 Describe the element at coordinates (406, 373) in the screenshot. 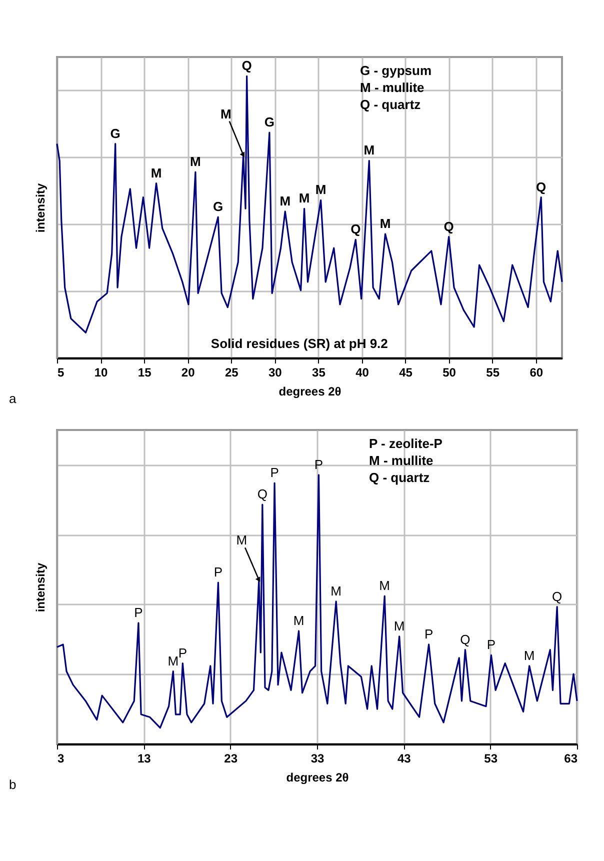

I see `x-tick-label: 45` at that location.